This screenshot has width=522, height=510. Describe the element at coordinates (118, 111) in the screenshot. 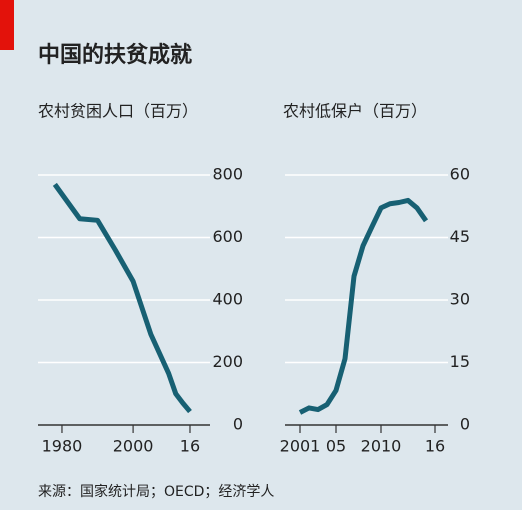

I see `panel-subtitle: 农村贫困人口（百万）` at that location.